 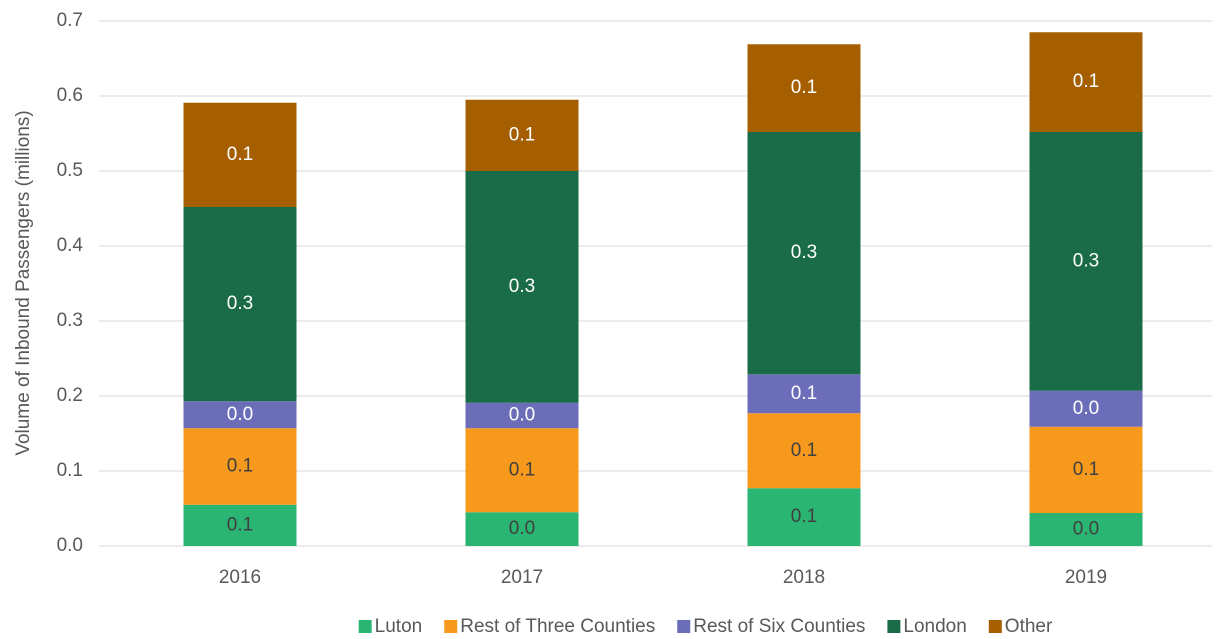 What do you see at coordinates (779, 626) in the screenshot?
I see `legend-label: Rest of Six Counties` at bounding box center [779, 626].